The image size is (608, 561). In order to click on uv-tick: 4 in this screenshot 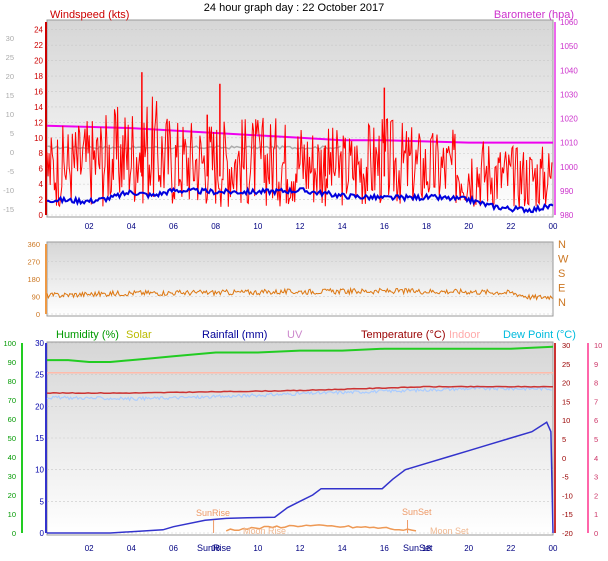, I will do `click(596, 458)`.